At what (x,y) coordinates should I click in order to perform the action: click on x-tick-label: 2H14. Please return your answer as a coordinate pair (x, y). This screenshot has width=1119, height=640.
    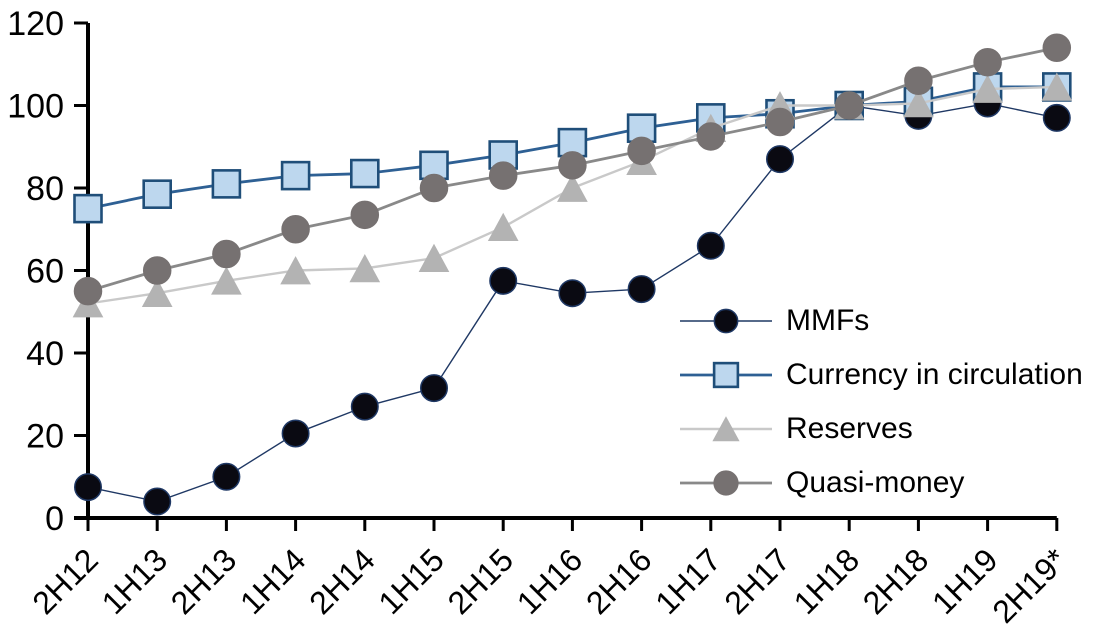
    Looking at the image, I should click on (342, 581).